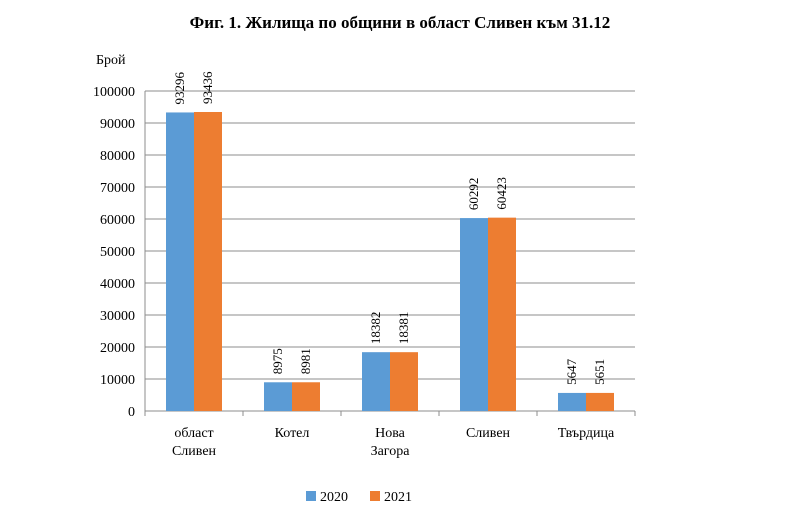  Describe the element at coordinates (117, 348) in the screenshot. I see `y-tick-label: 20000` at that location.